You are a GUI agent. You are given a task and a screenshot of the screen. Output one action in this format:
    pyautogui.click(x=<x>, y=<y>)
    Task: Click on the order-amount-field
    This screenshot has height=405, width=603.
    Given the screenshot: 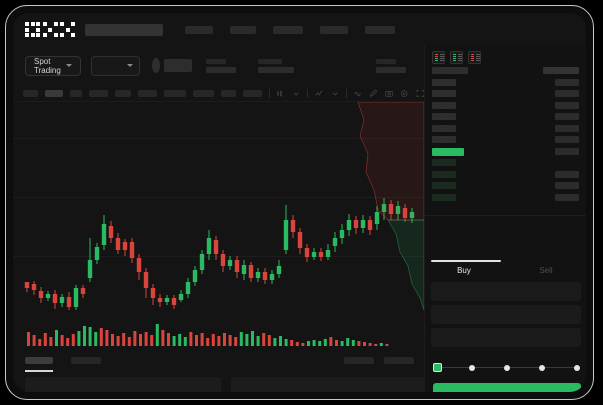 What is the action you would take?
    pyautogui.click(x=506, y=314)
    